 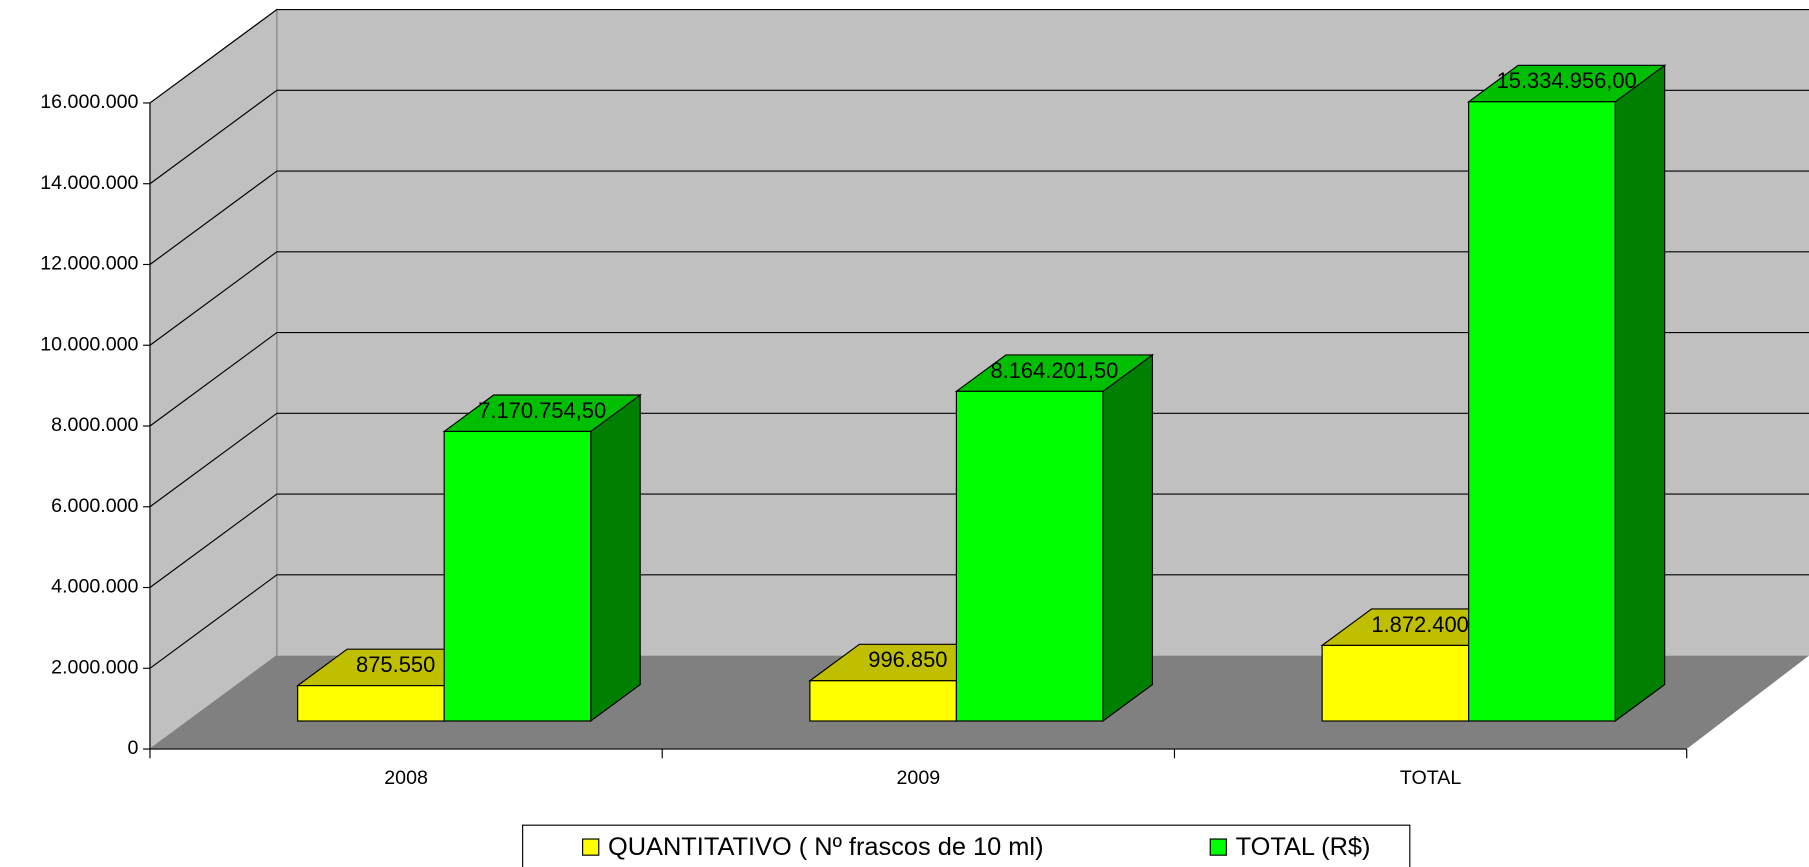 I want to click on y-tick-label: 12.000.000, so click(x=89, y=264).